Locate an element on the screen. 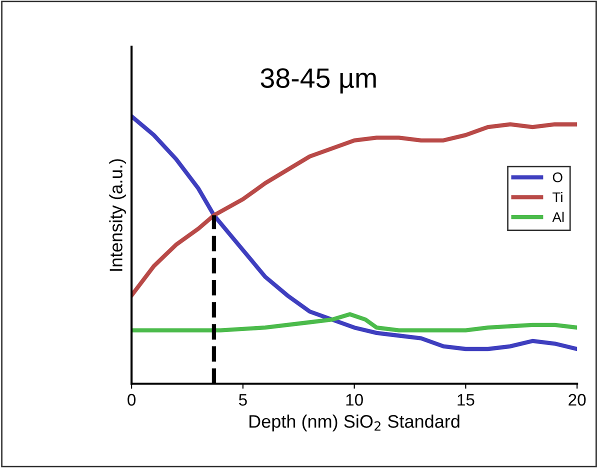 This screenshot has width=598, height=468. x-tick-label: 15 is located at coordinates (466, 400).